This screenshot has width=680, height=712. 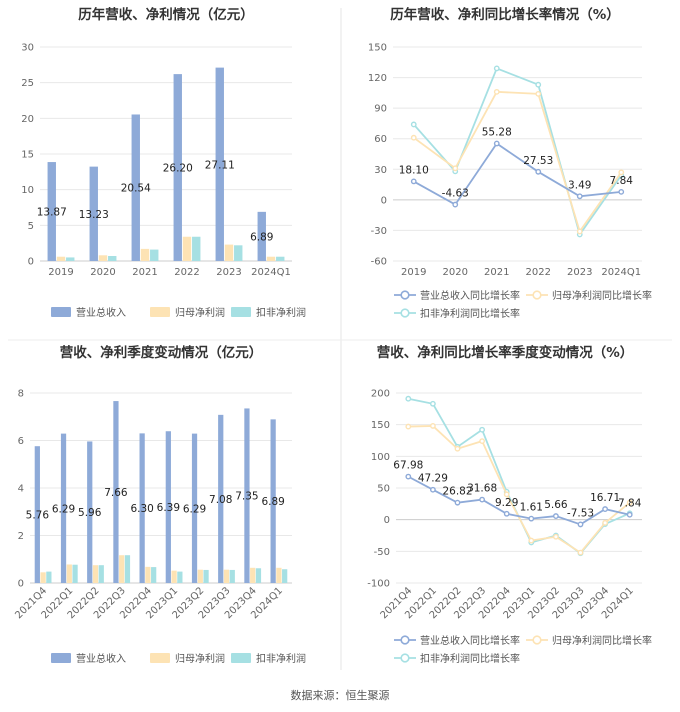 I want to click on bar-data-label: 6.30, so click(x=141, y=509).